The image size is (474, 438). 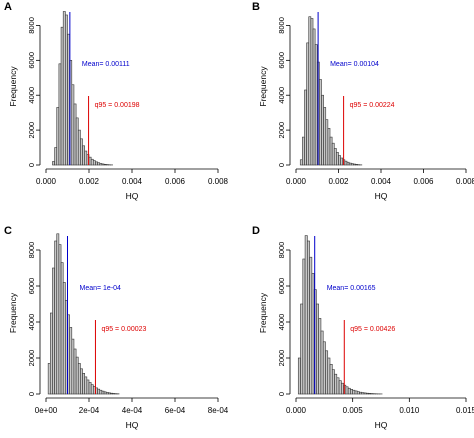 What do you see at coordinates (372, 329) in the screenshot?
I see `q95-label: q95 = 0.00426` at bounding box center [372, 329].